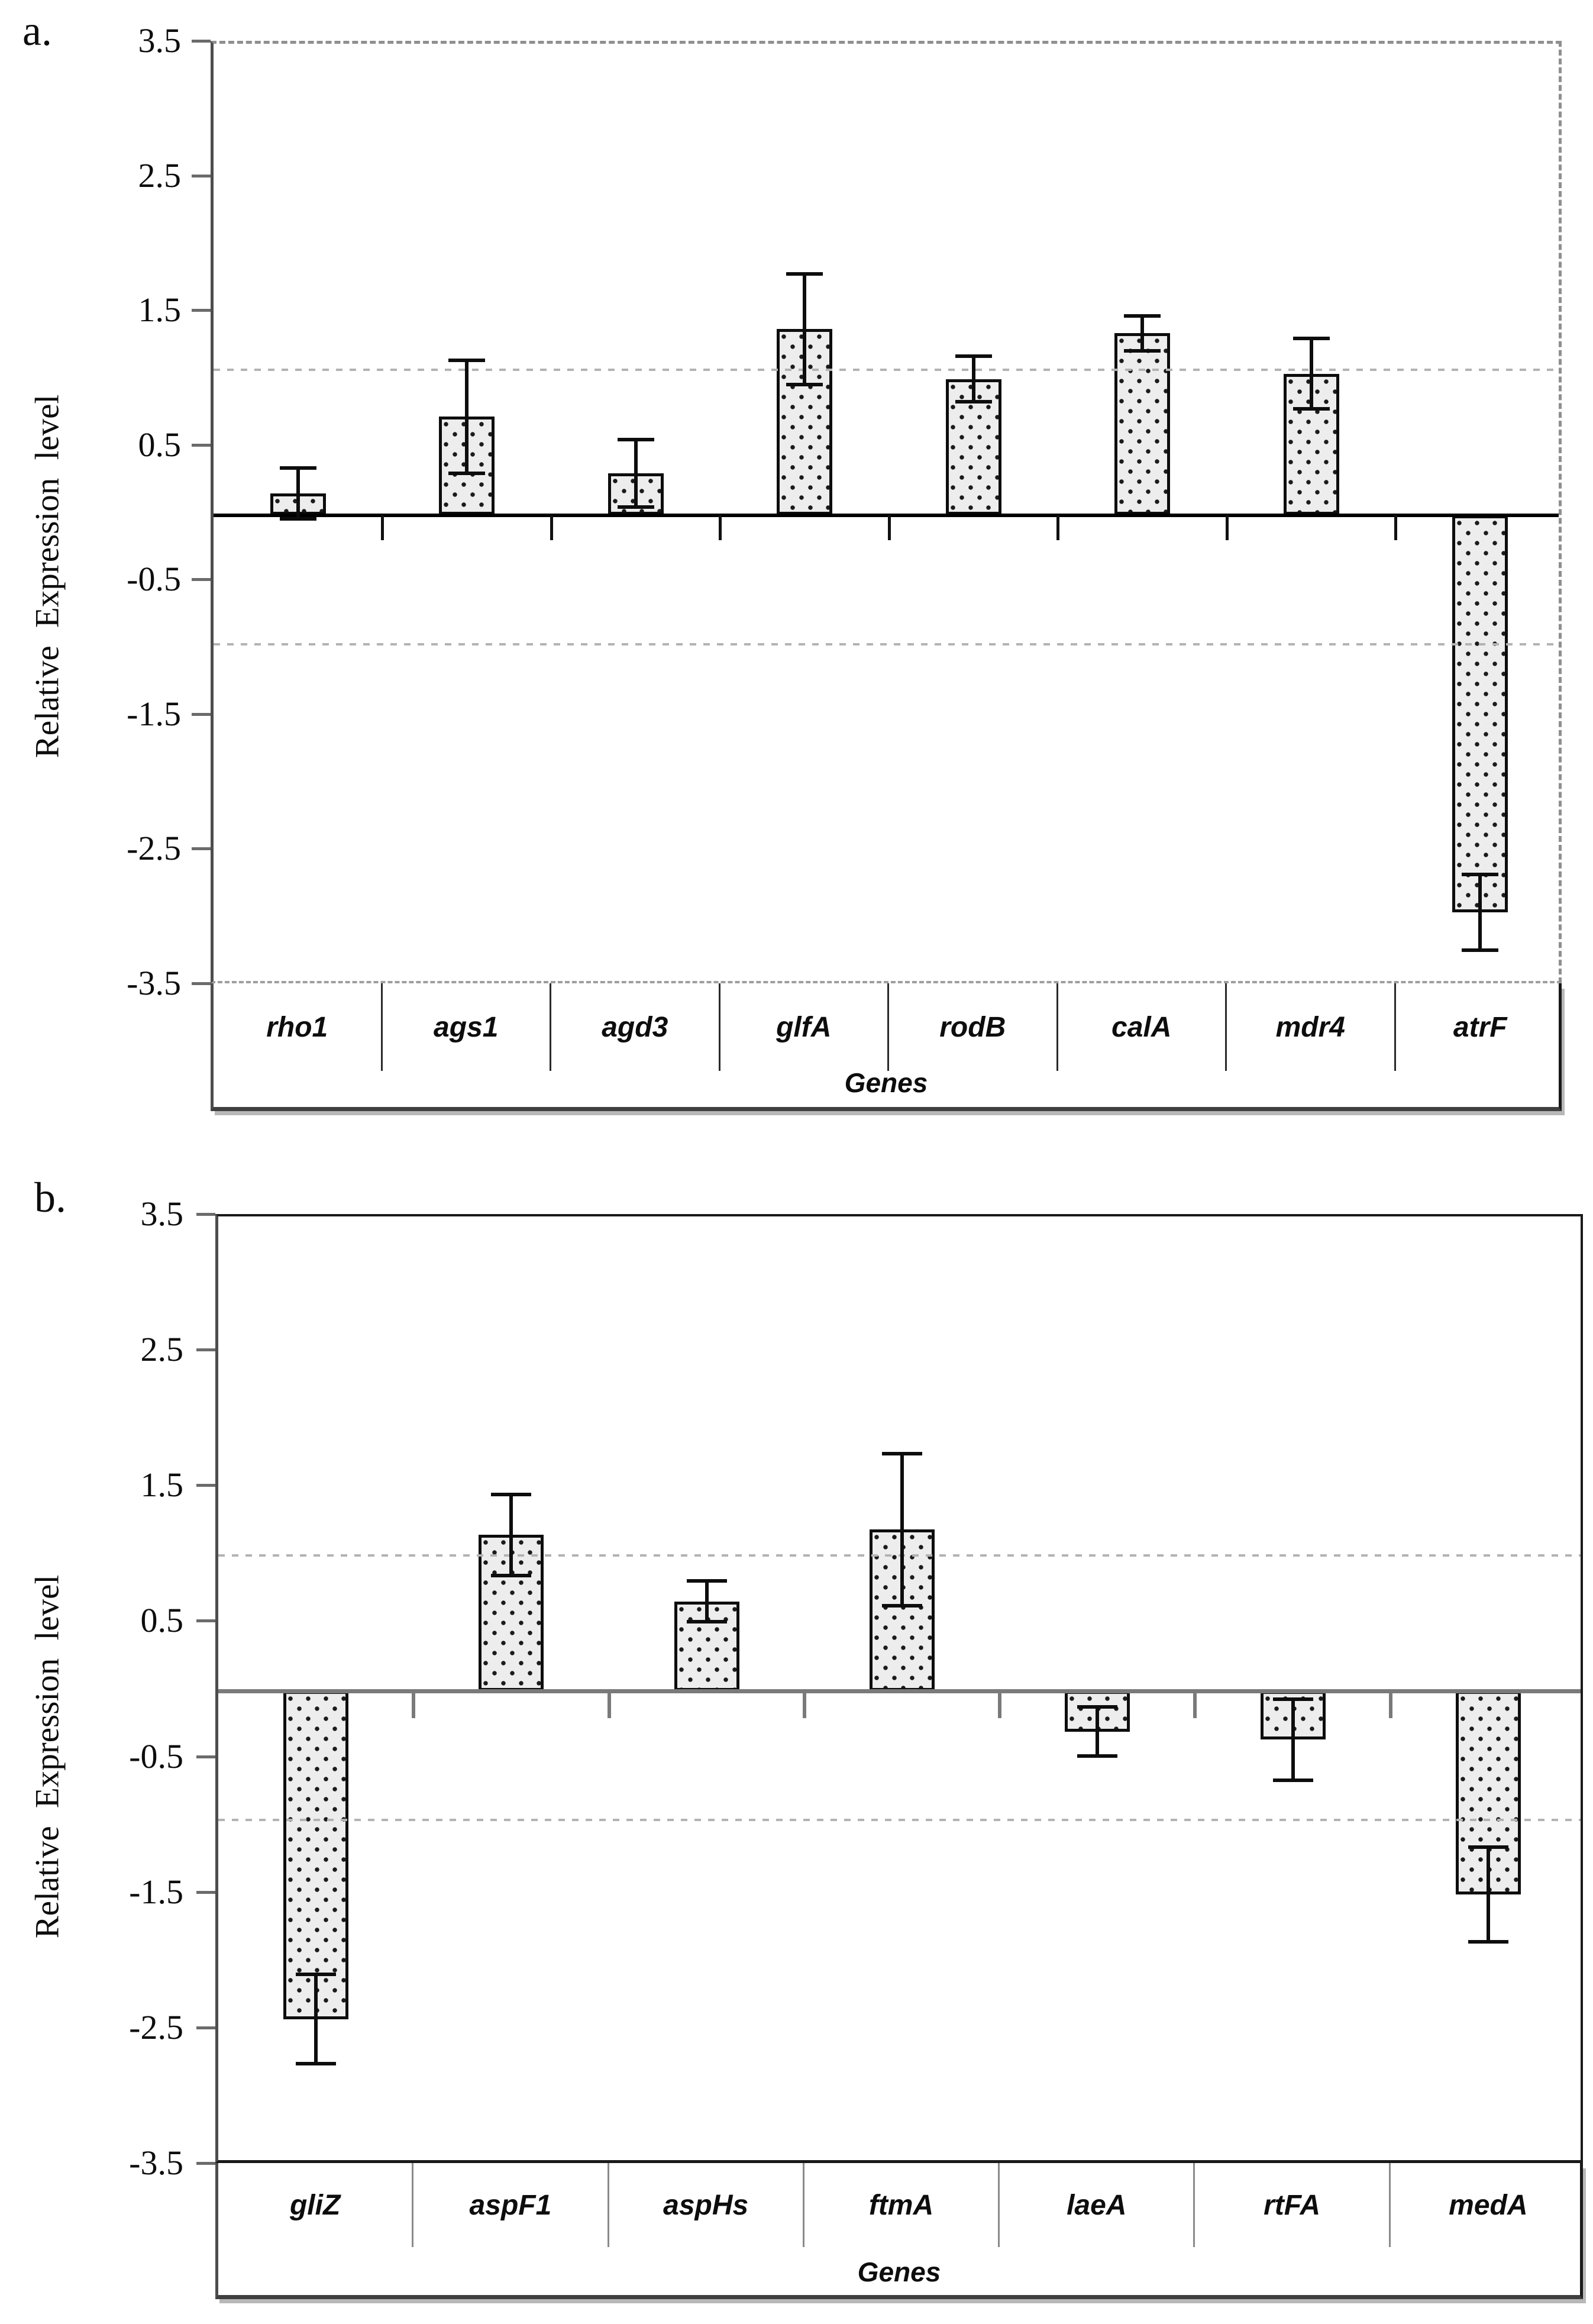 This screenshot has height=2324, width=1593. Describe the element at coordinates (162, 1214) in the screenshot. I see `y-tick-label: 3.5` at that location.